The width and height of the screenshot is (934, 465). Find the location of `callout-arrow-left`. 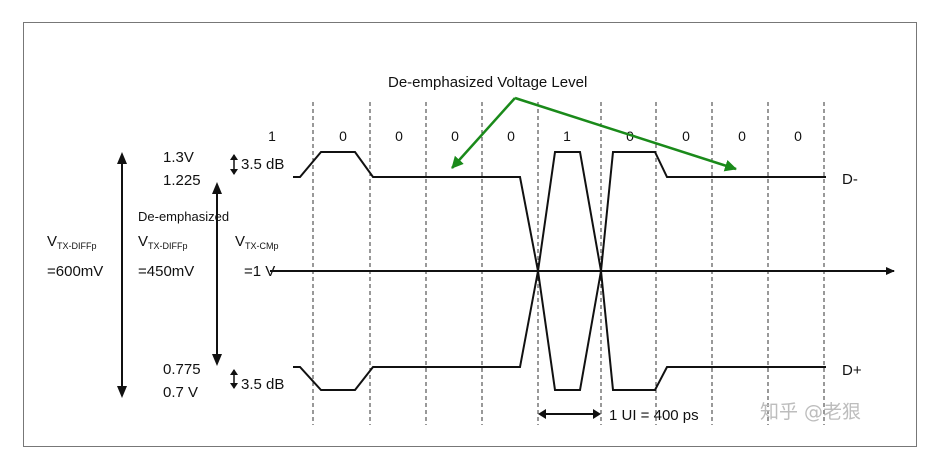

callout-arrow-left is located at coordinates (483, 133).